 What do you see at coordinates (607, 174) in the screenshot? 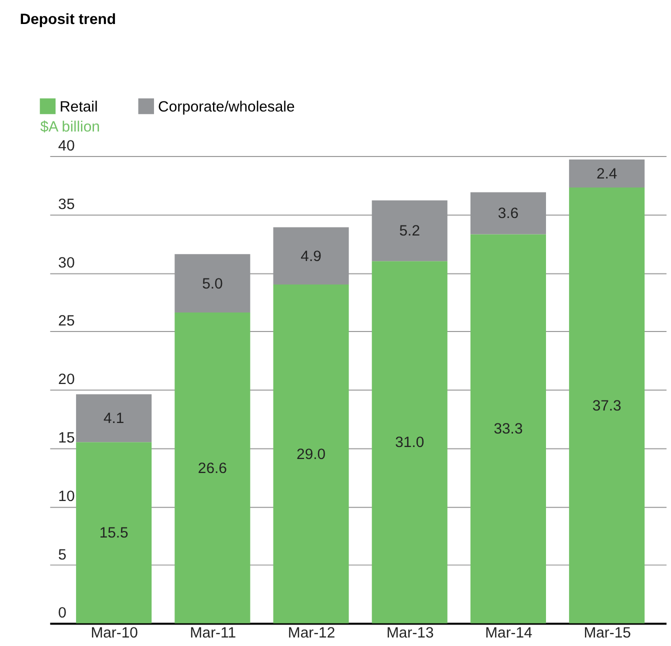
I see `data-label: 2.4` at bounding box center [607, 174].